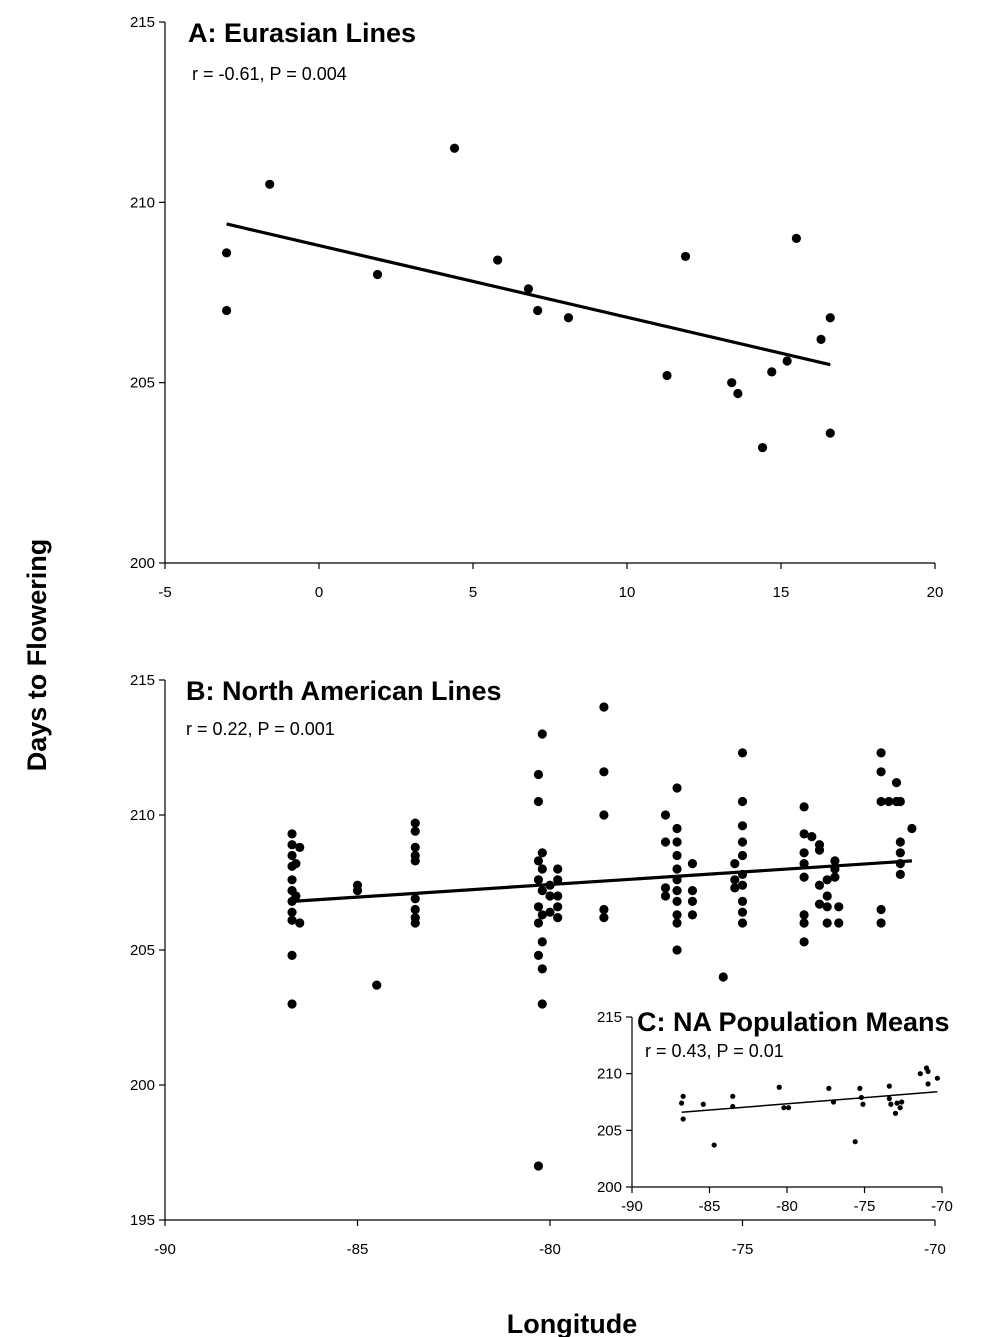  What do you see at coordinates (942, 1206) in the screenshot?
I see `panel-c-x-tick-label: -70` at bounding box center [942, 1206].